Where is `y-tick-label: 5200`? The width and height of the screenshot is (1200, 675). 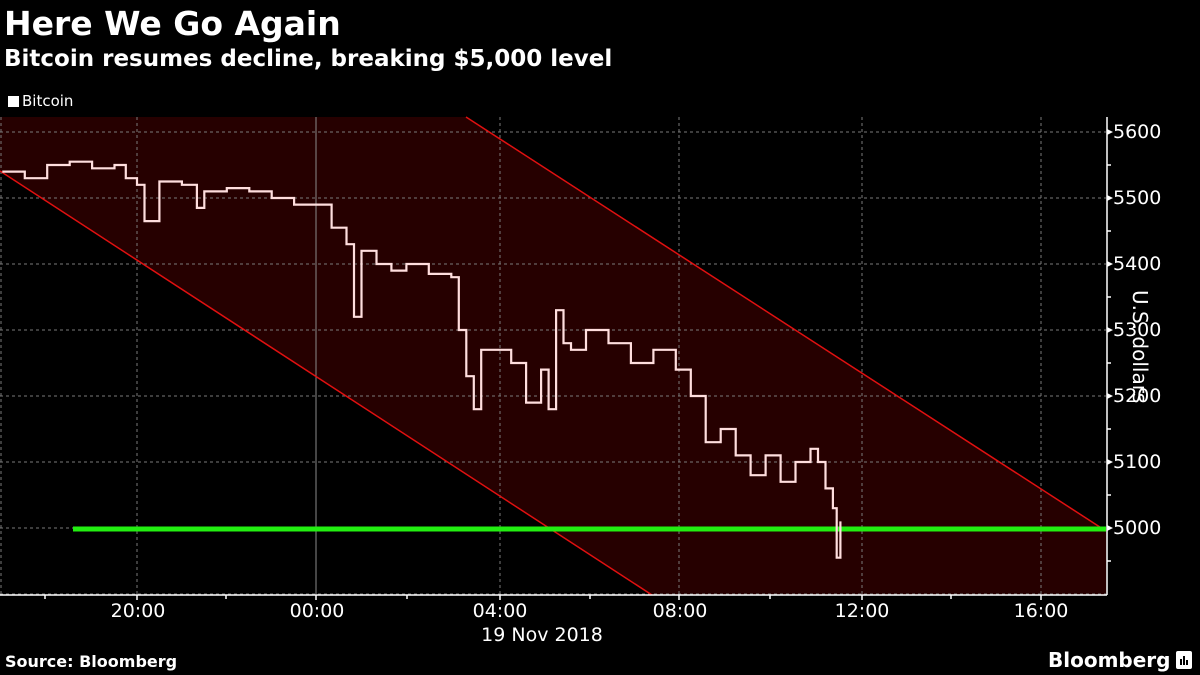 y-tick-label: 5200 is located at coordinates (1137, 396).